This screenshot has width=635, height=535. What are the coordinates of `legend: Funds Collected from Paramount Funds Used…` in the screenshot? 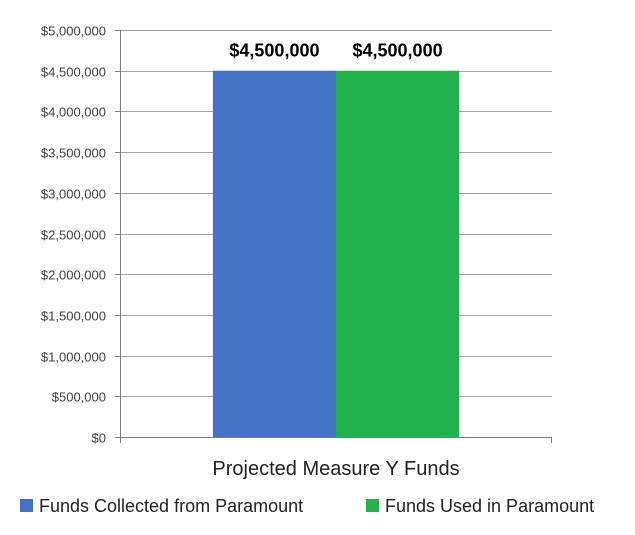 It's located at (307, 506).